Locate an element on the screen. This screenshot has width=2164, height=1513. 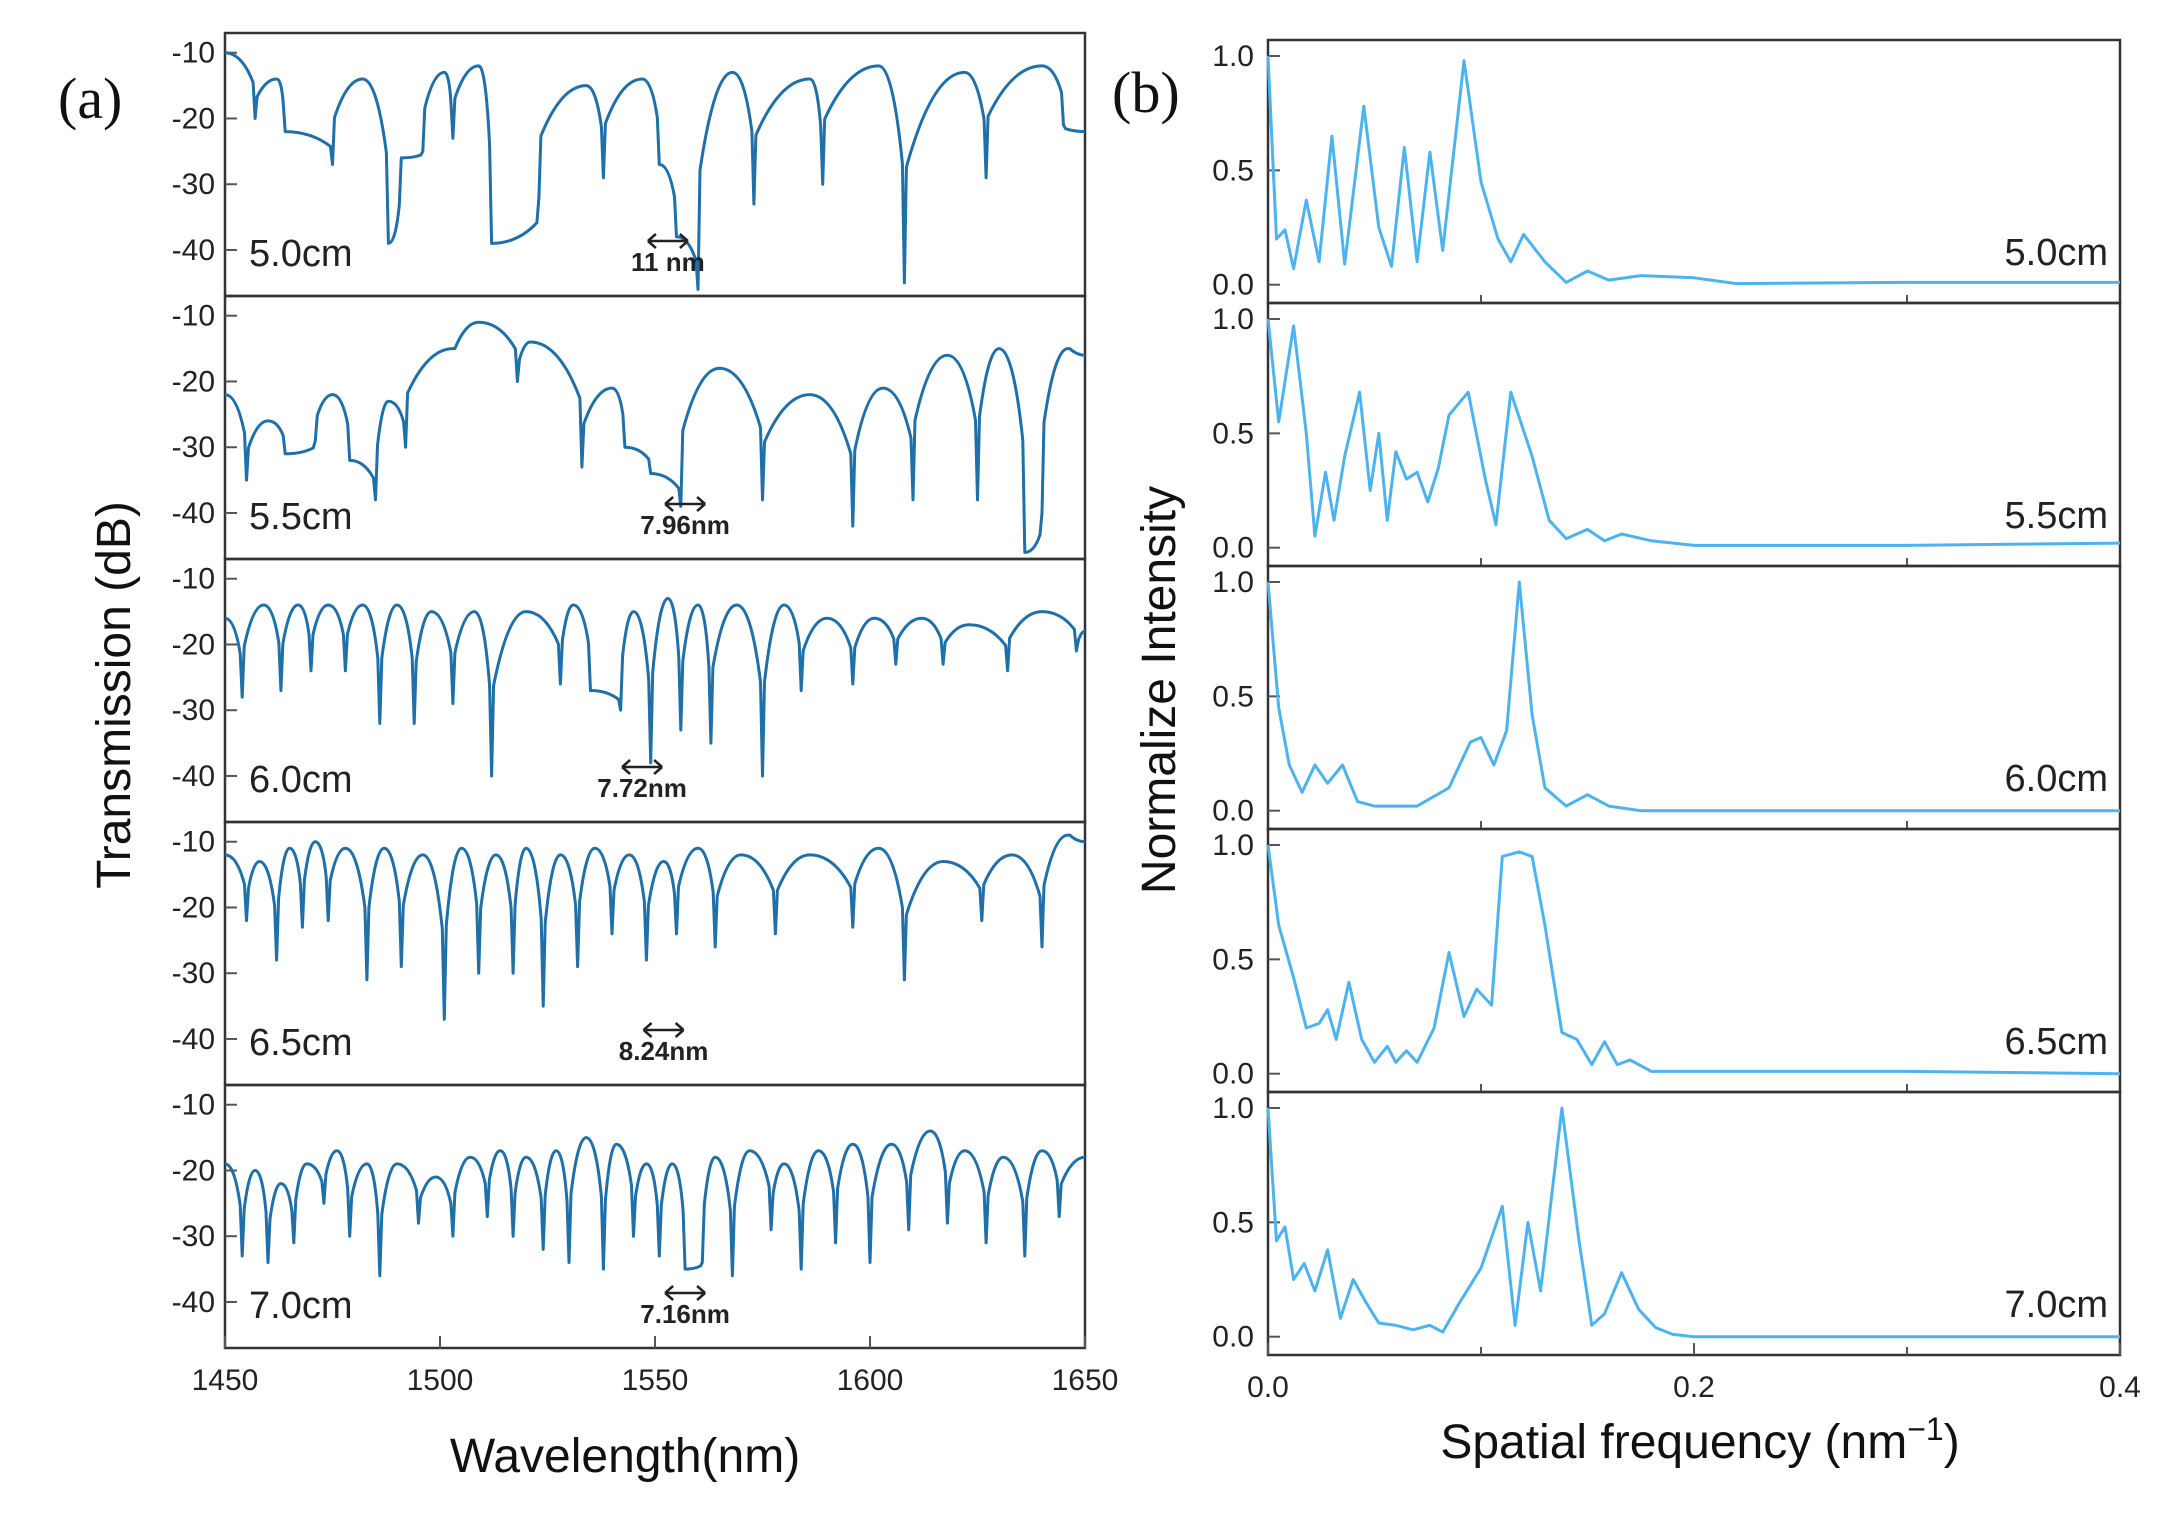
fft-line-5.5cm is located at coordinates (1693, 432).